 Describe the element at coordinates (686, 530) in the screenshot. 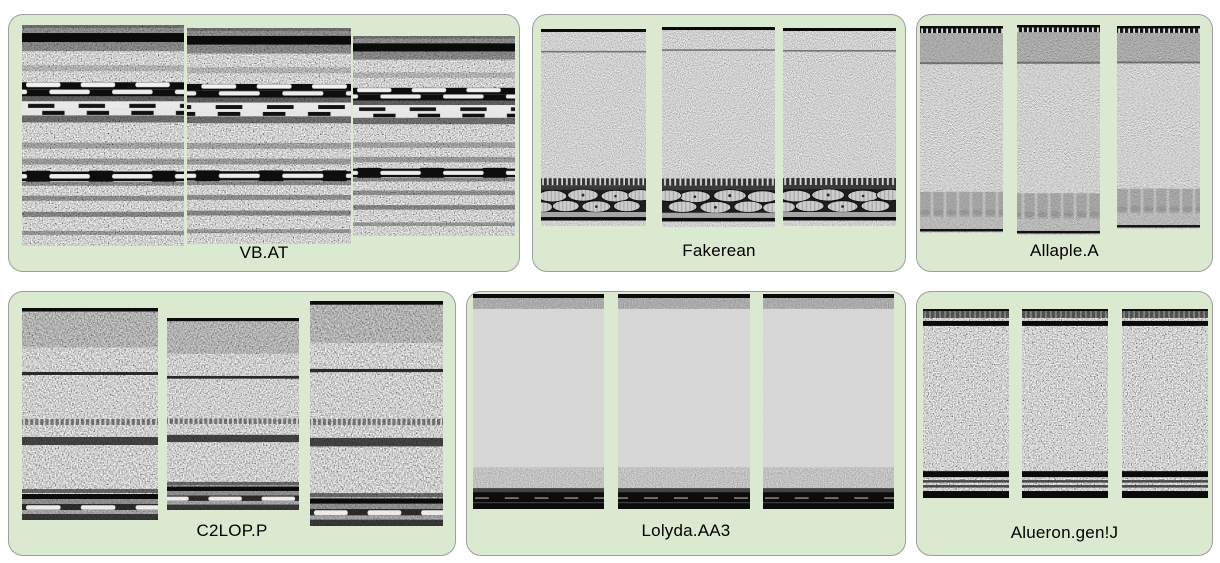

I see `family-label-lolyda-aa3: Lolyda.AA3` at that location.